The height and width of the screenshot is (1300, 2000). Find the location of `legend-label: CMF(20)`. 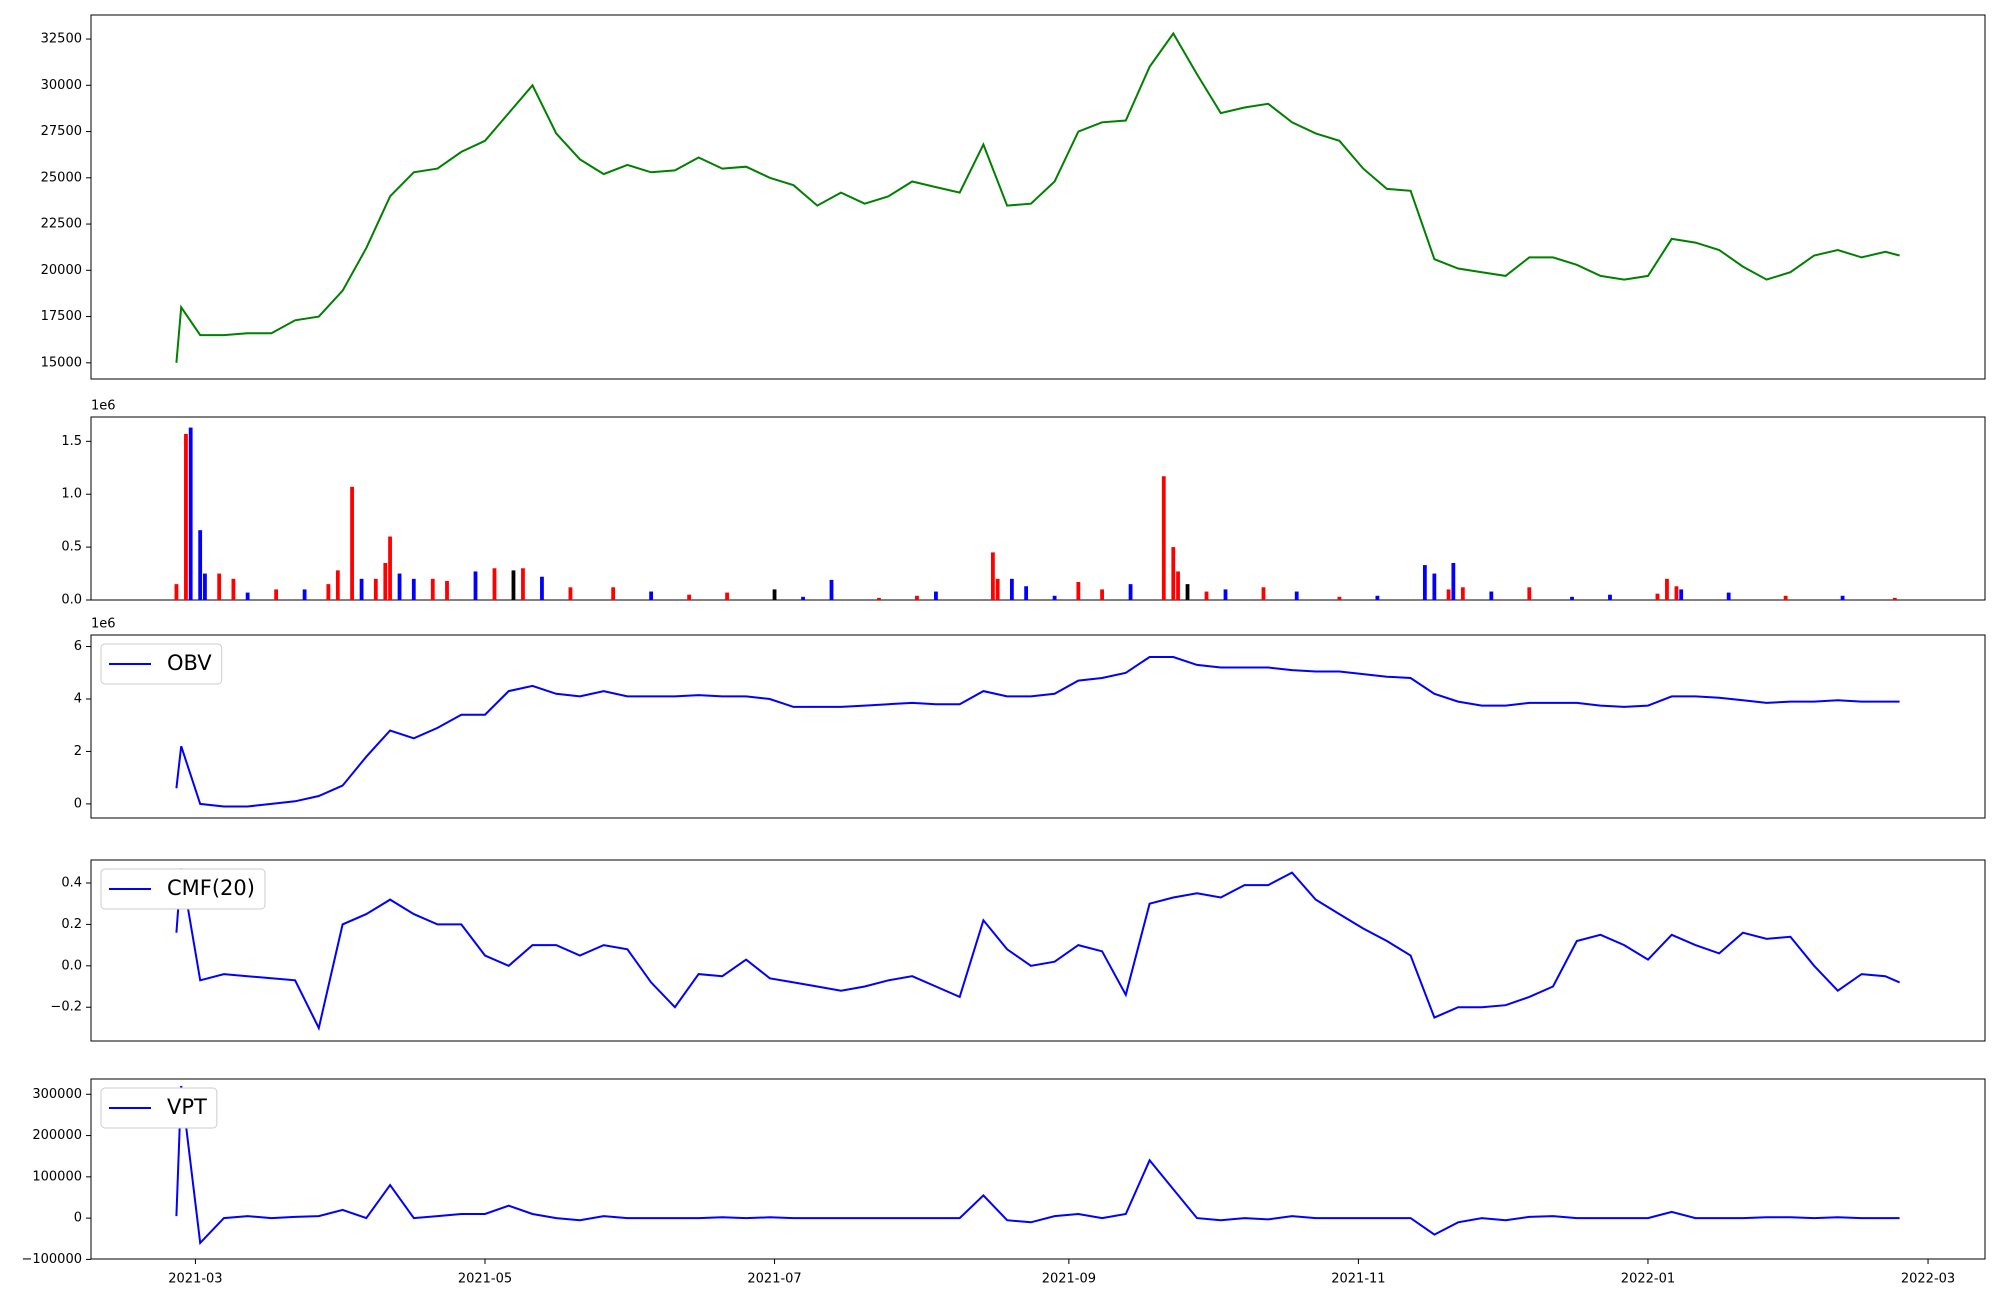

legend-label: CMF(20) is located at coordinates (211, 888).